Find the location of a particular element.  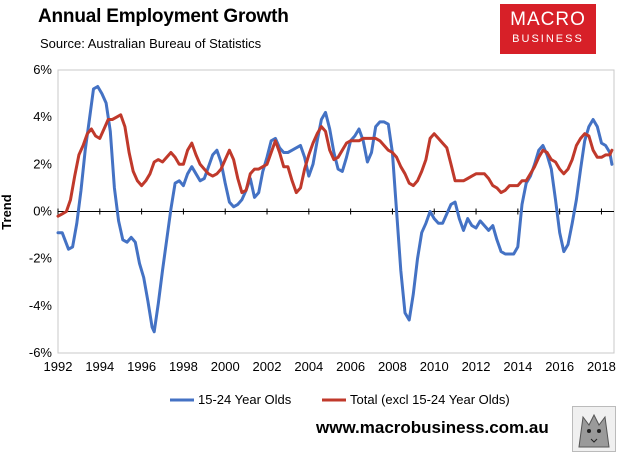

y-tick-label: 2% is located at coordinates (42, 163).